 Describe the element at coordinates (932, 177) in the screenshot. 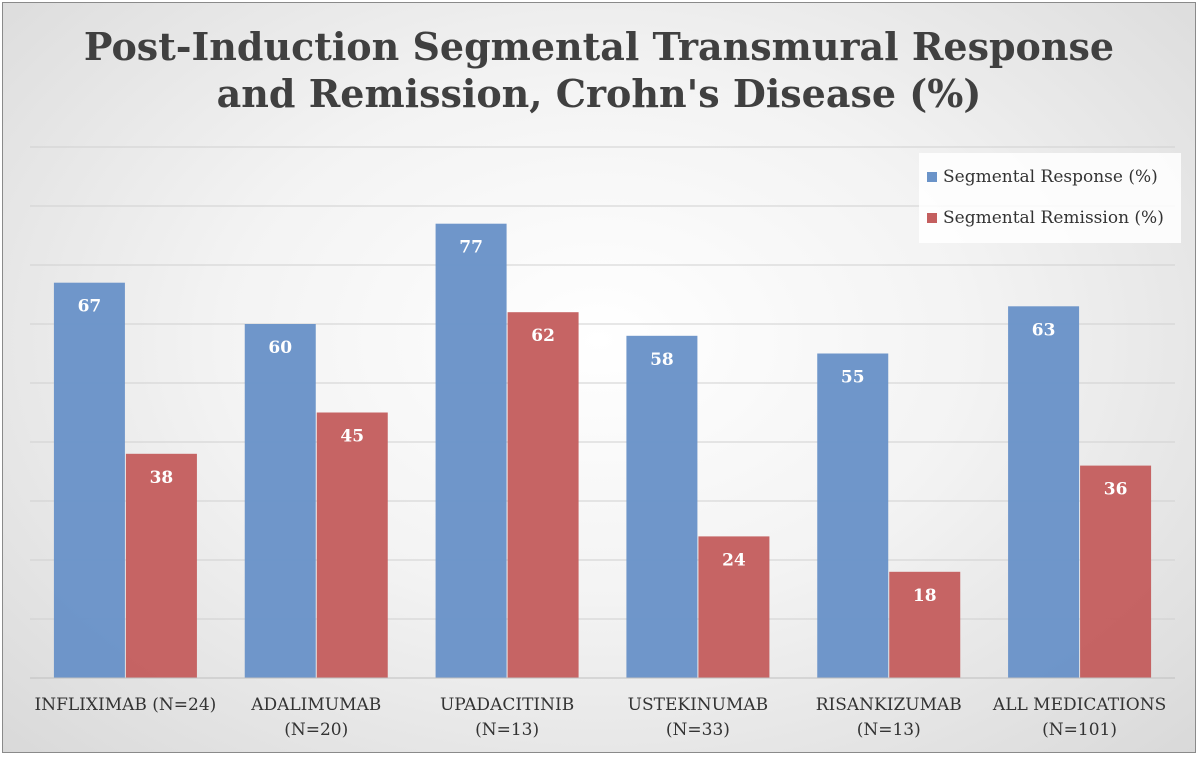

I see `legend-swatch-response` at that location.